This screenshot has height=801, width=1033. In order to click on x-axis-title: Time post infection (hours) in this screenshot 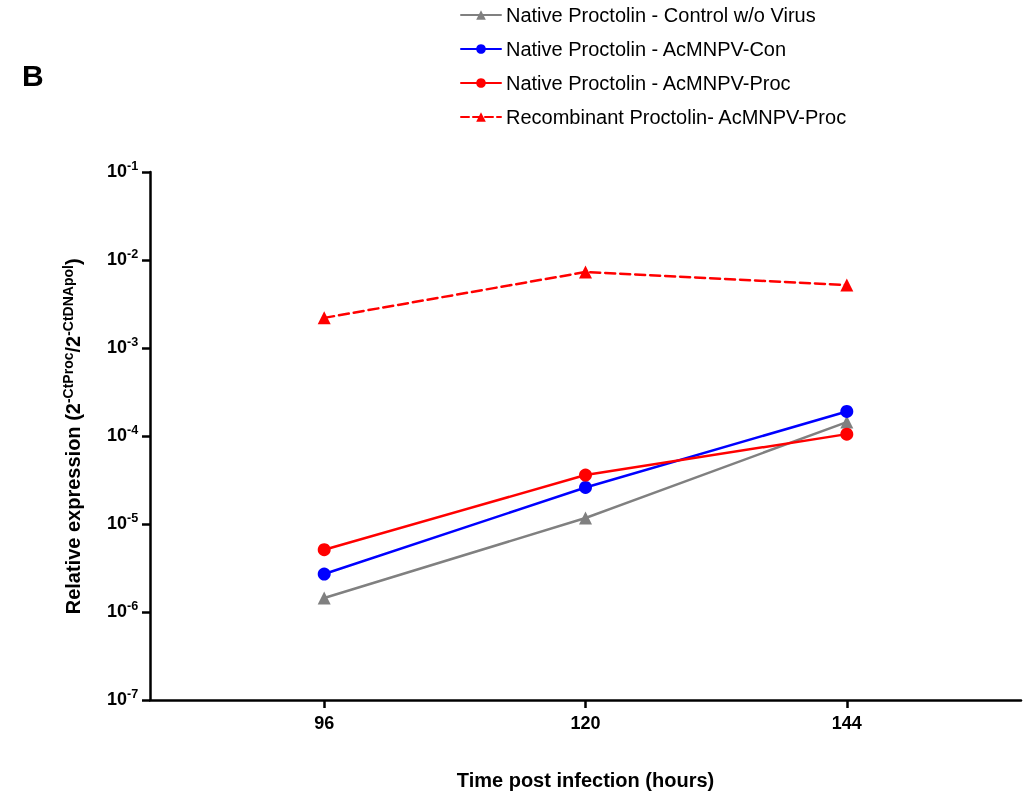, I will do `click(585, 780)`.